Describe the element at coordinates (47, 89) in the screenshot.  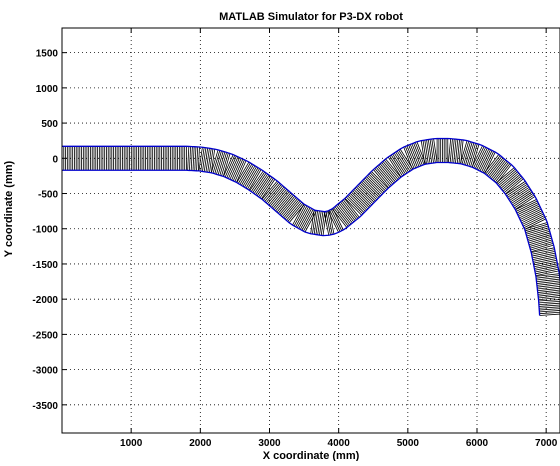
I see `y-tick-label: 1000` at that location.